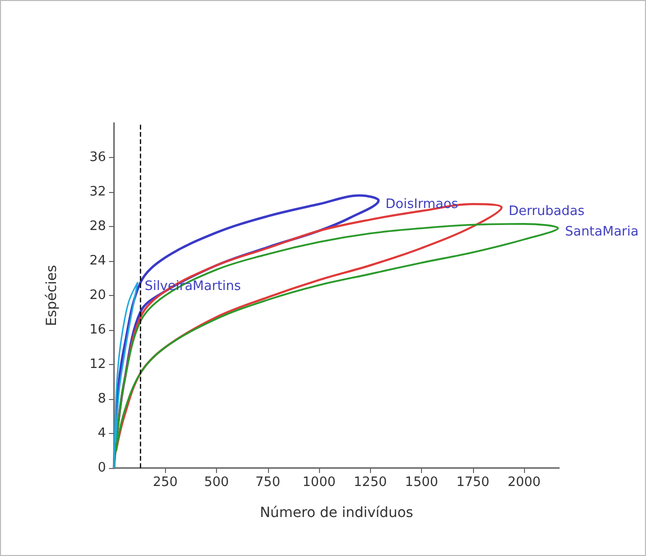 The width and height of the screenshot is (646, 556). I want to click on line-series, so click(125, 375).